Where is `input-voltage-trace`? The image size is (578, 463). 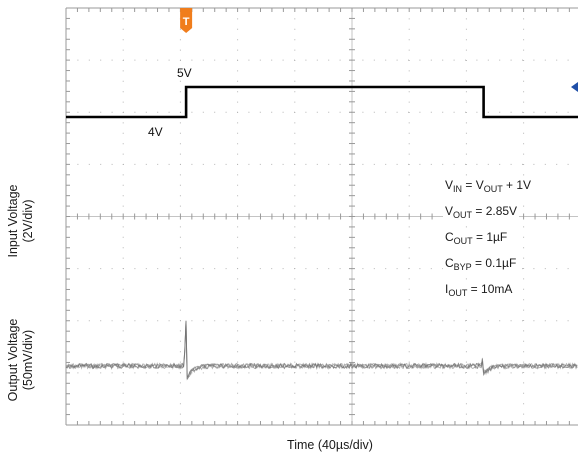
input-voltage-trace is located at coordinates (322, 102).